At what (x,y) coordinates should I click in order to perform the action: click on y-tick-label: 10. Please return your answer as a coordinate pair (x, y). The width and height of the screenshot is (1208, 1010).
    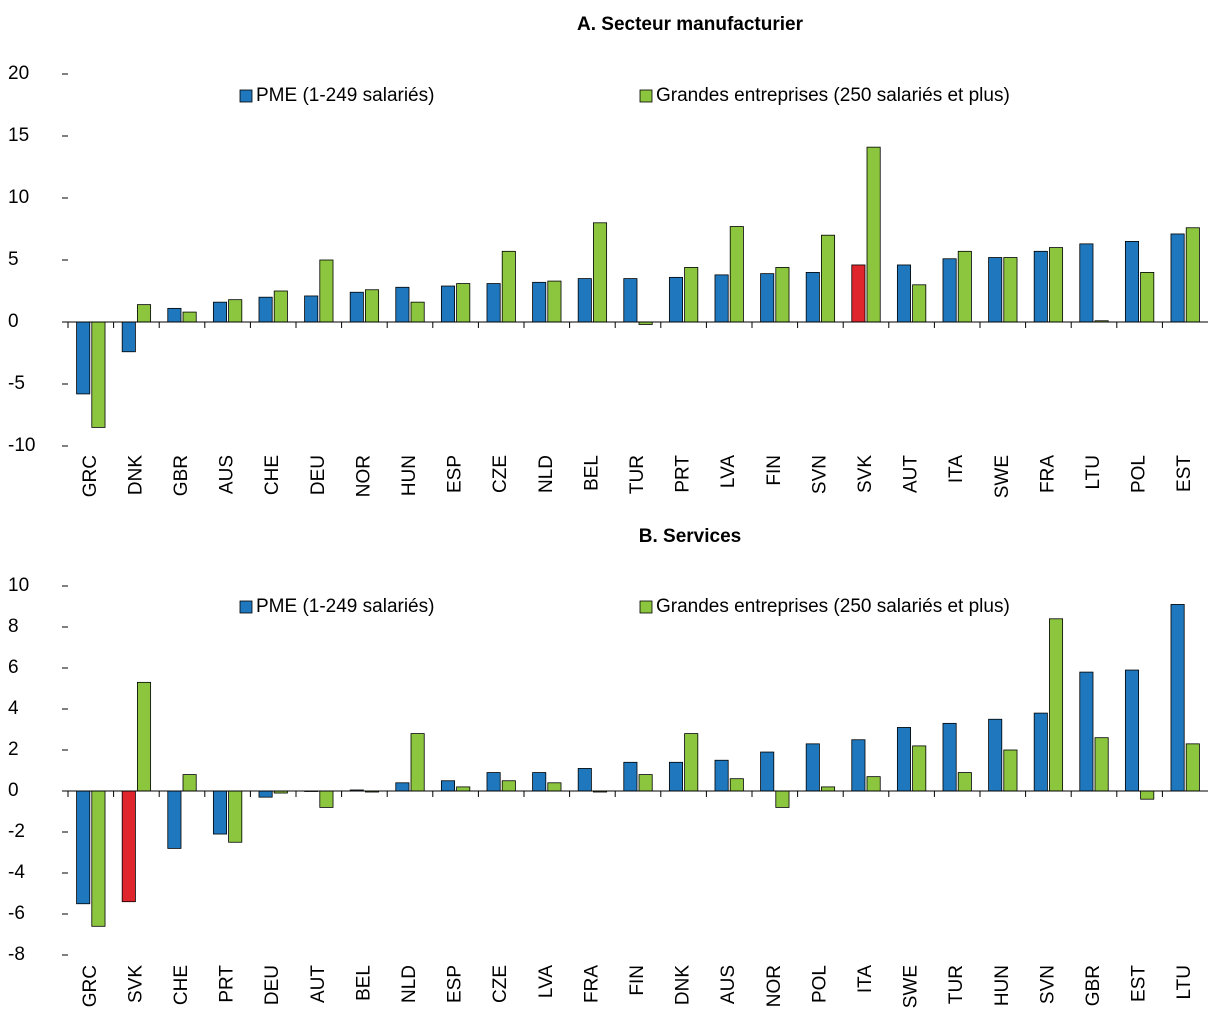
    Looking at the image, I should click on (18, 585).